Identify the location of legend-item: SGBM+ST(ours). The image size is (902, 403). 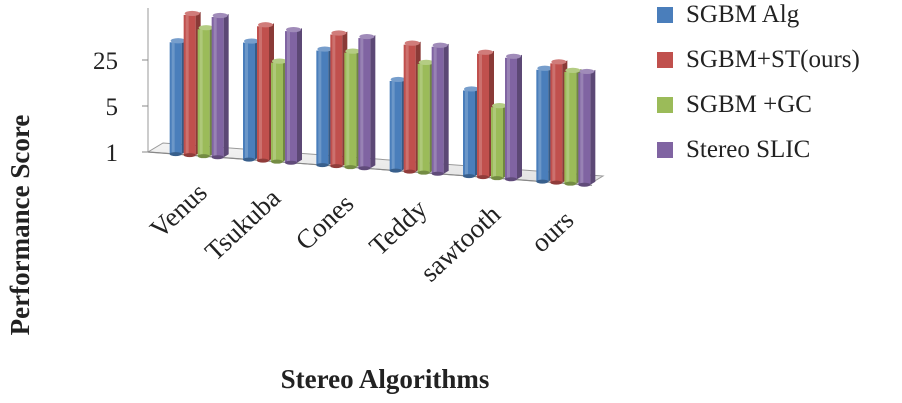
(758, 59).